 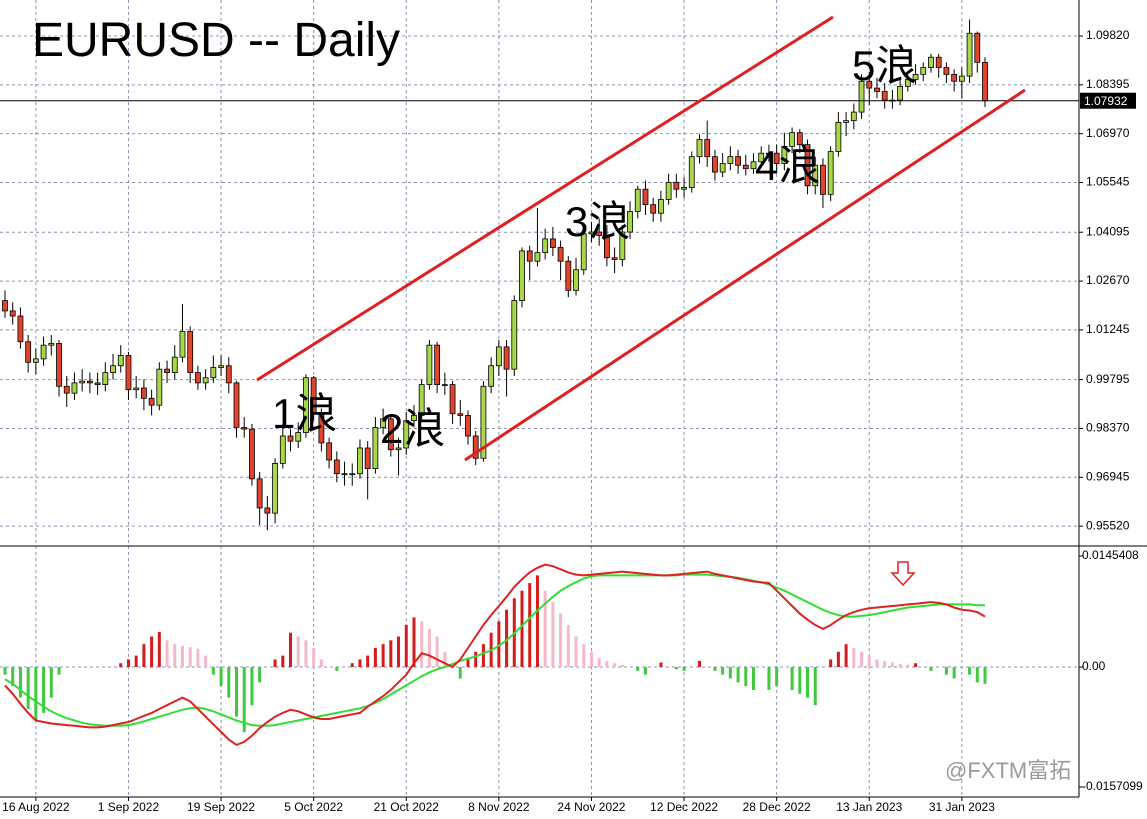 What do you see at coordinates (884, 65) in the screenshot?
I see `wave-label: 5浪` at bounding box center [884, 65].